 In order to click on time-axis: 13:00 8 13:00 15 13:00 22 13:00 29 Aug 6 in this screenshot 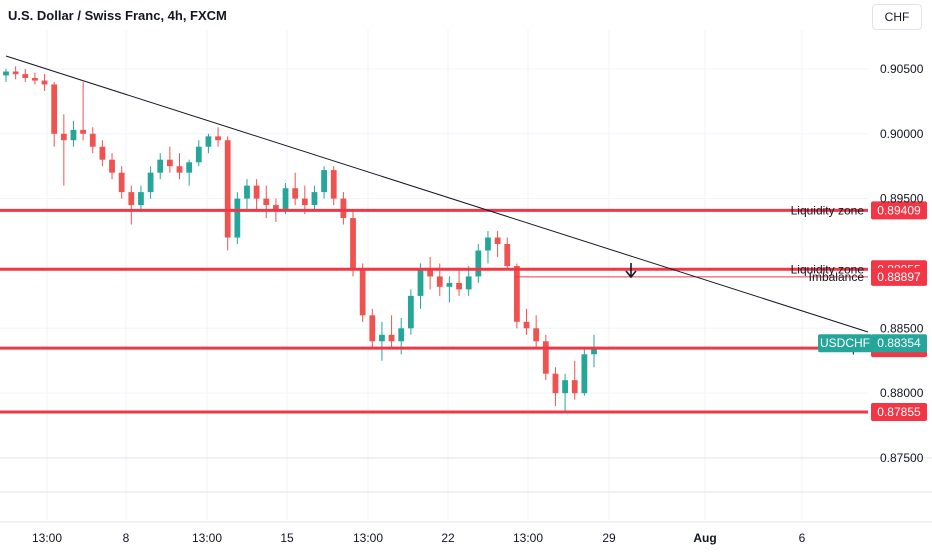, I will do `click(419, 538)`.